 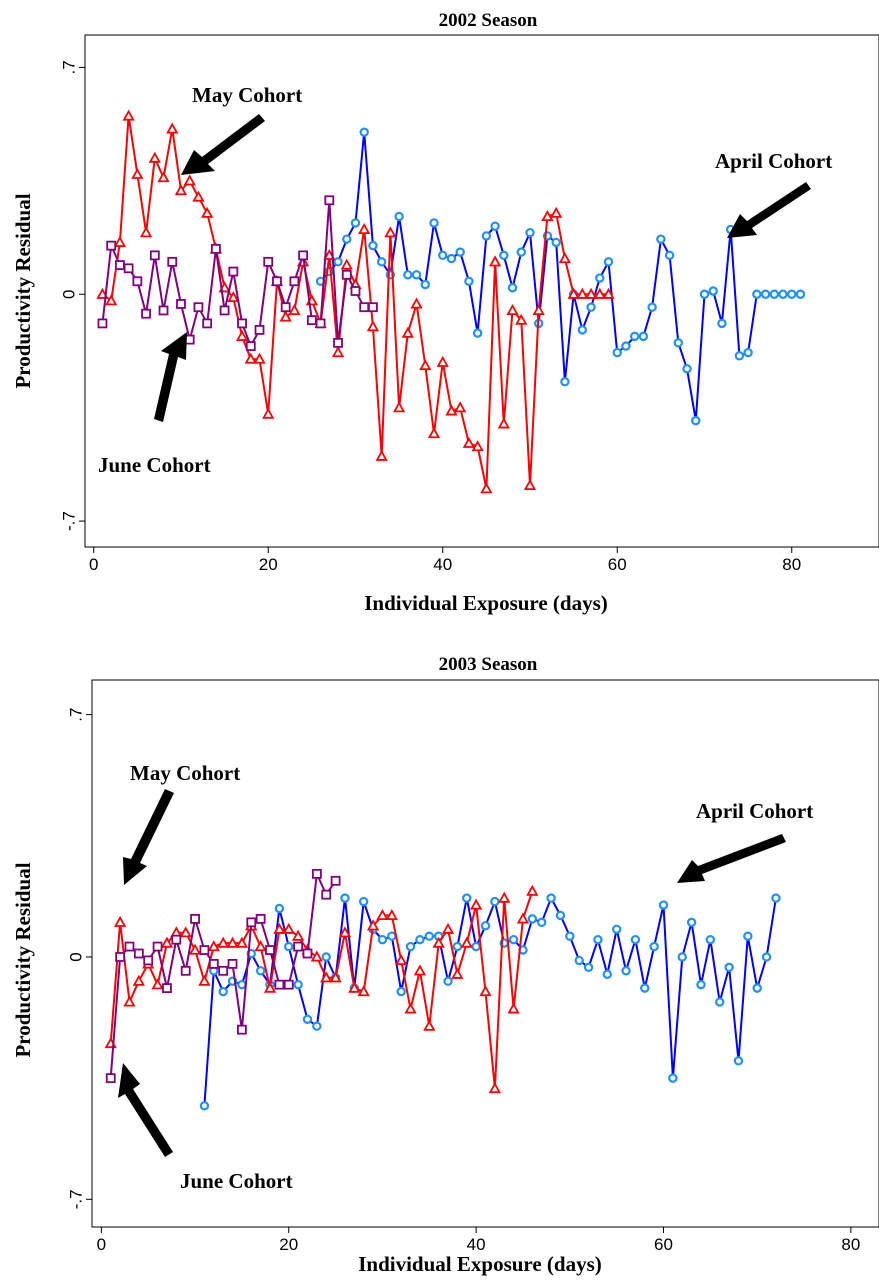 What do you see at coordinates (23, 290) in the screenshot?
I see `y-axis-label: Productivity Residual` at bounding box center [23, 290].